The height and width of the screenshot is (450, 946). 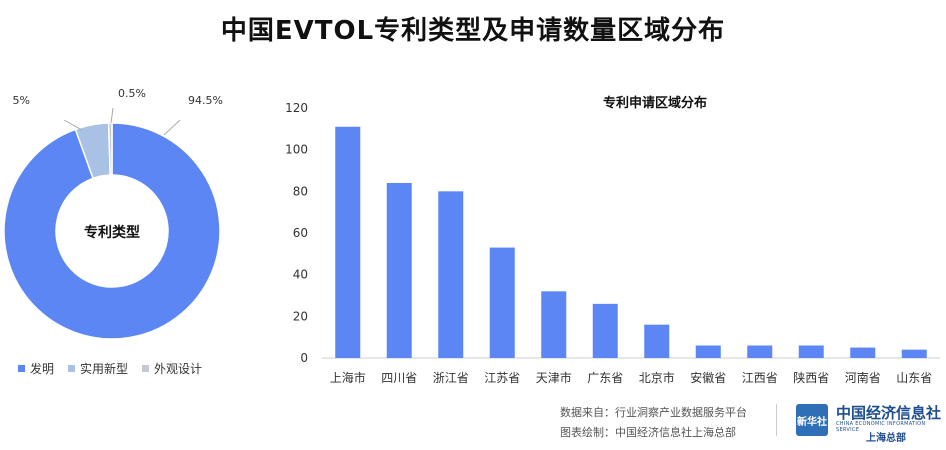 What do you see at coordinates (73, 125) in the screenshot?
I see `donut-leader-utility` at bounding box center [73, 125].